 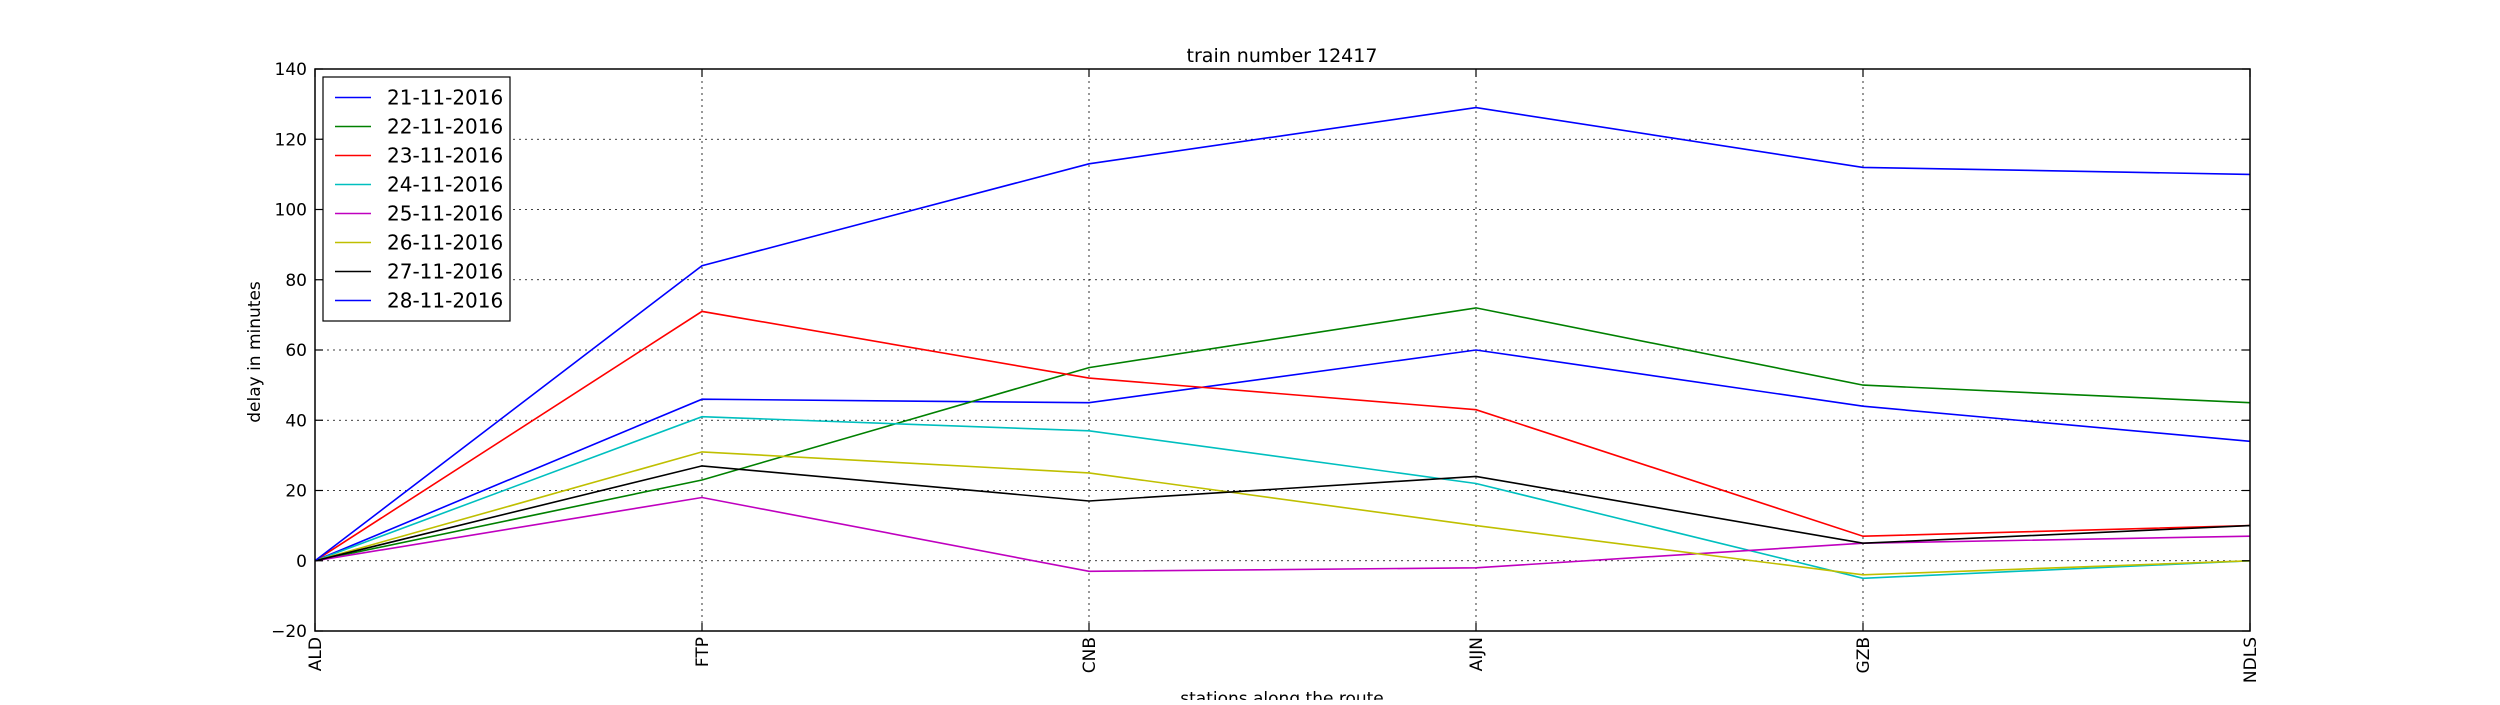 I want to click on legend-label: 21-11-2016, so click(x=445, y=98).